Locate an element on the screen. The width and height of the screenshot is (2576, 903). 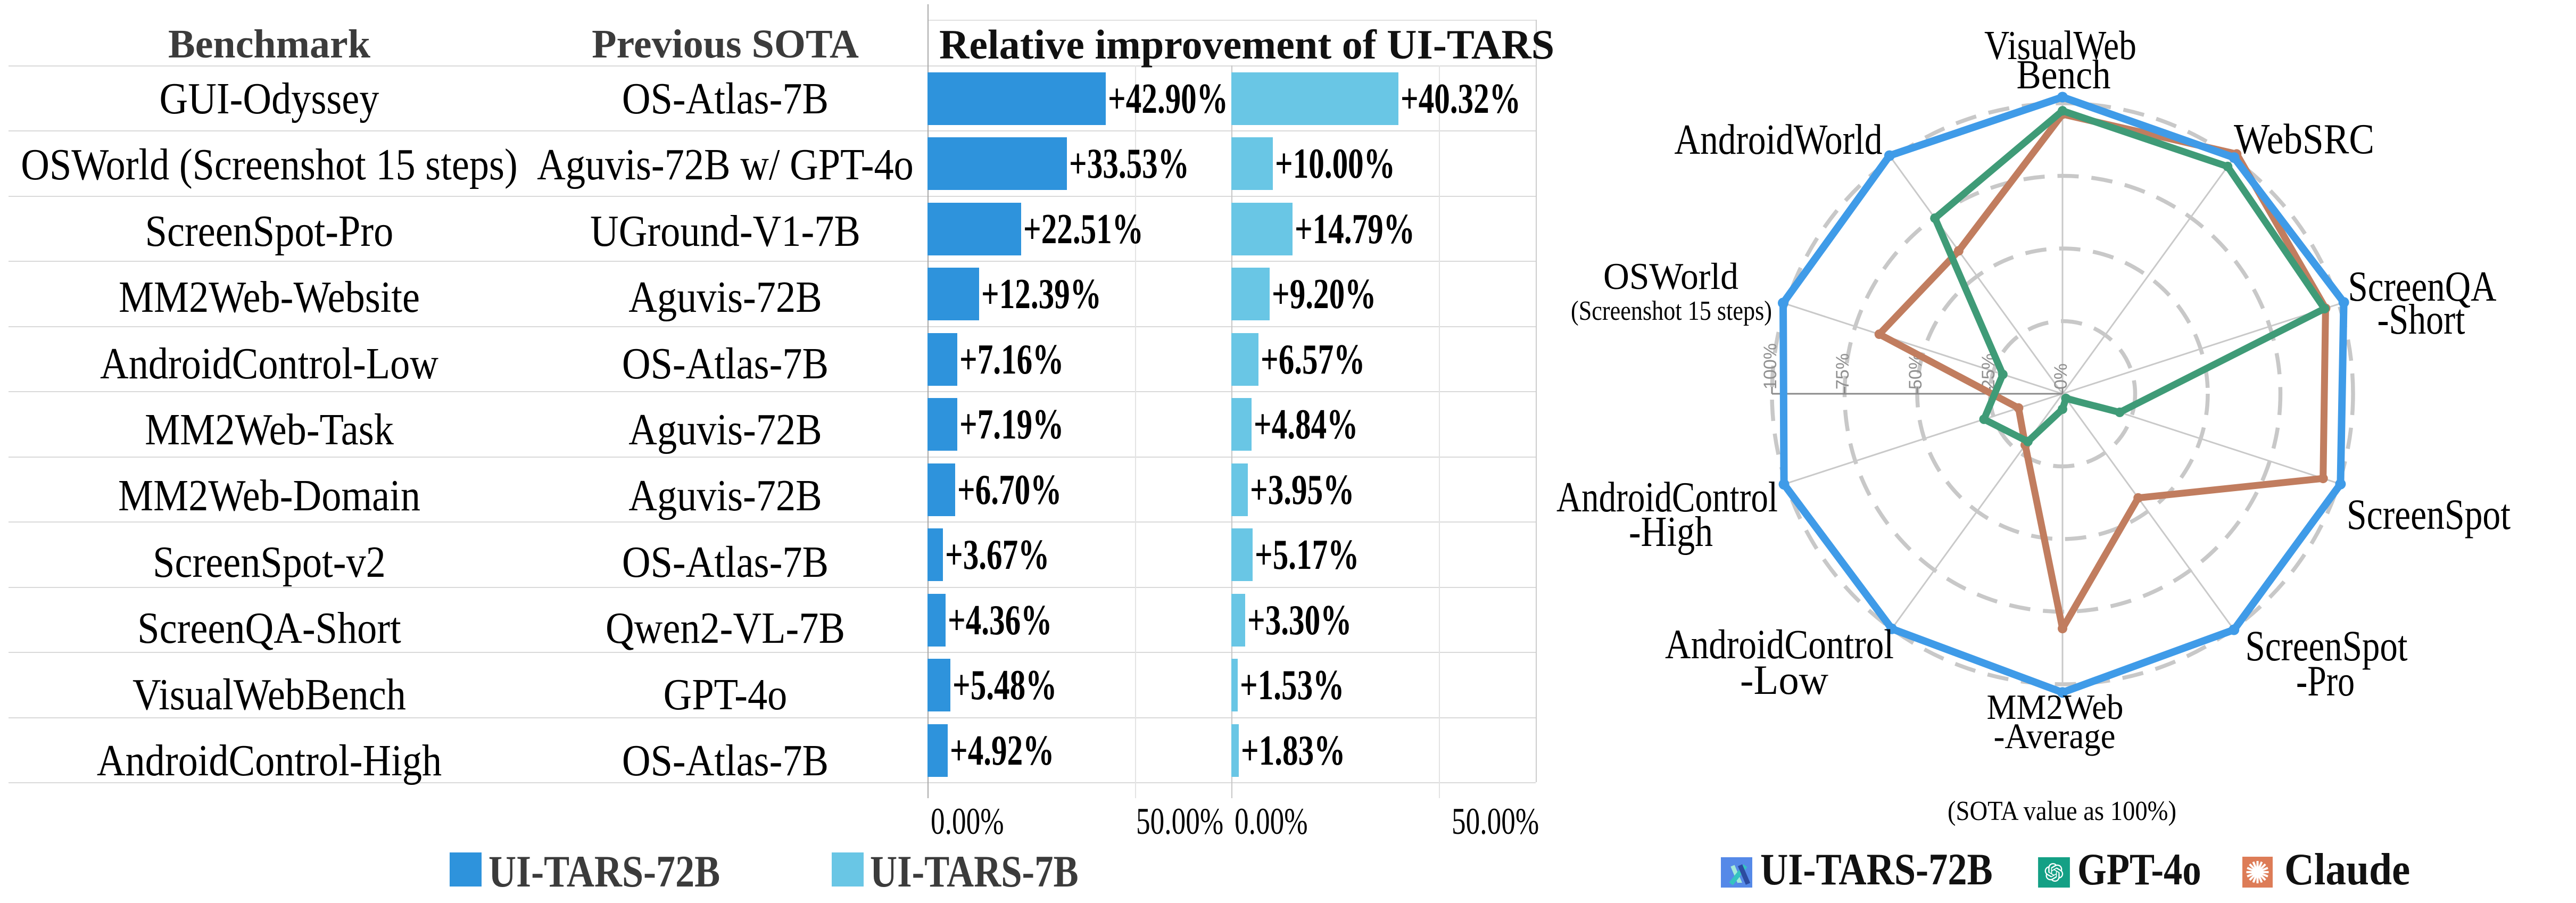
svg-text: AndroidWorld is located at coordinates (1779, 140).